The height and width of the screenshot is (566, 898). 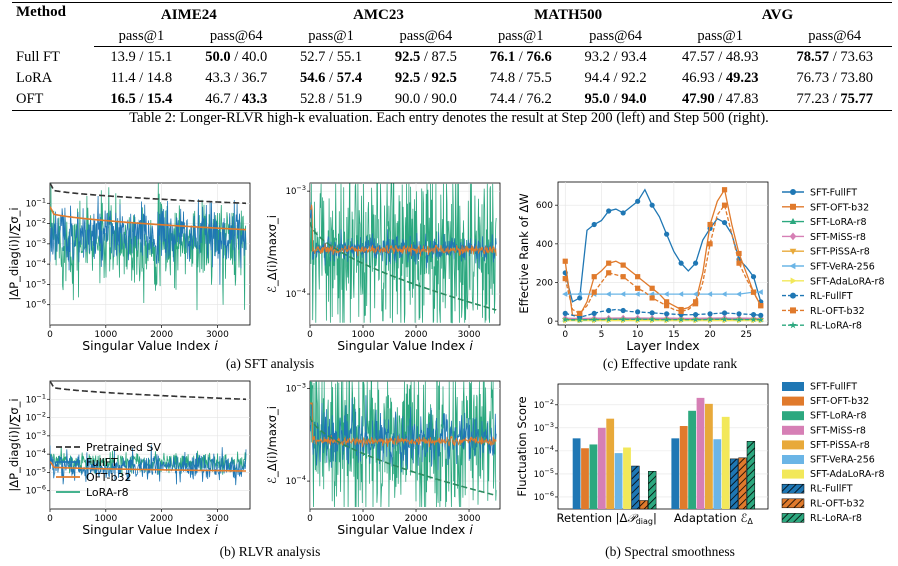 What do you see at coordinates (836, 518) in the screenshot?
I see `legend-label: RL-LoRA-r8` at bounding box center [836, 518].